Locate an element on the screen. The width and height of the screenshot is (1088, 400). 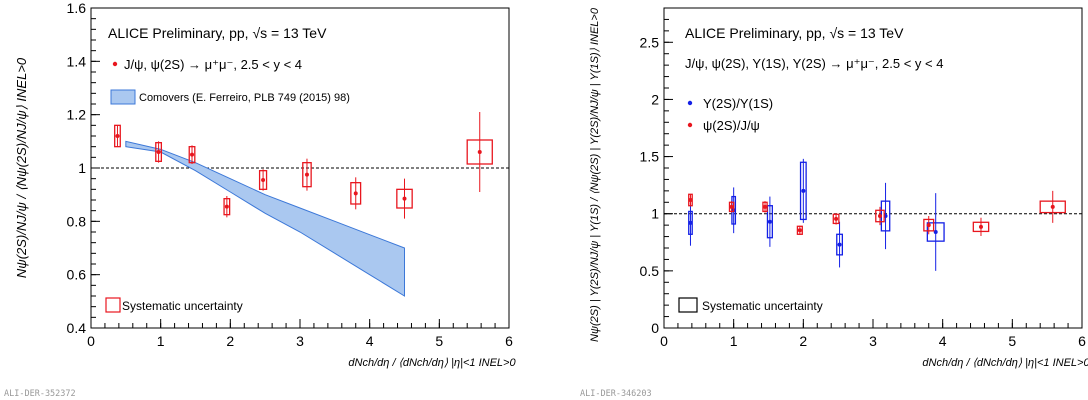
left-ylabel-text: Nψ(2S)/NJ/ψ / ⟨Nψ(2S)/NJ/ψ⟩ INEL>0 is located at coordinates (21, 167).